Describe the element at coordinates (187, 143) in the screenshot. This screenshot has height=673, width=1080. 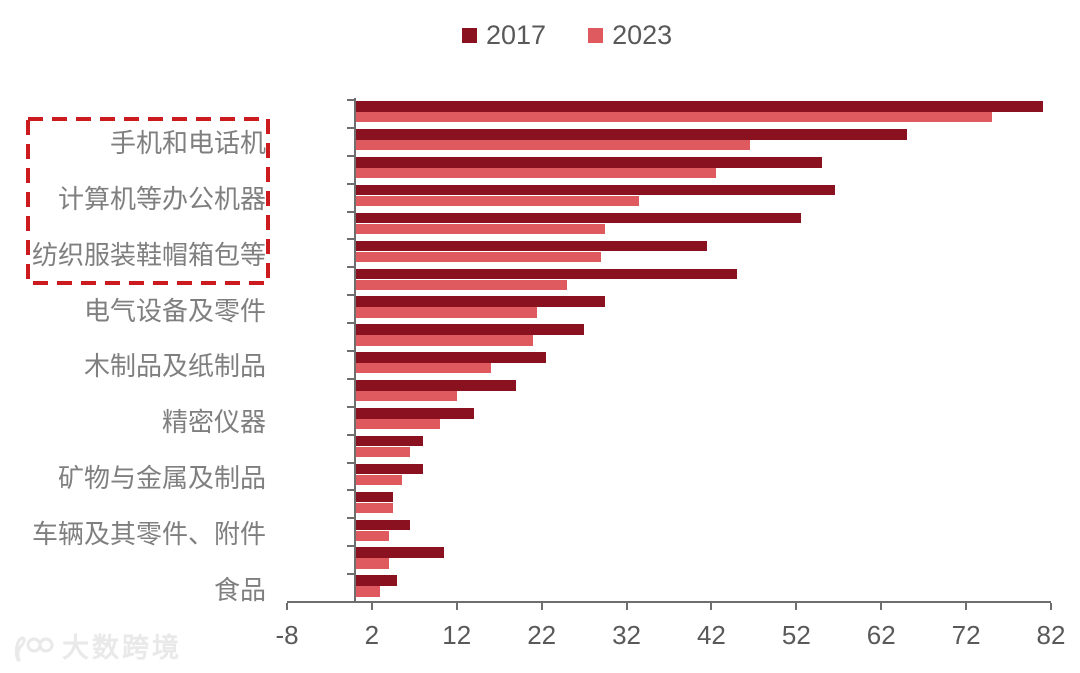
I see `category-label: 手机和电话机` at that location.